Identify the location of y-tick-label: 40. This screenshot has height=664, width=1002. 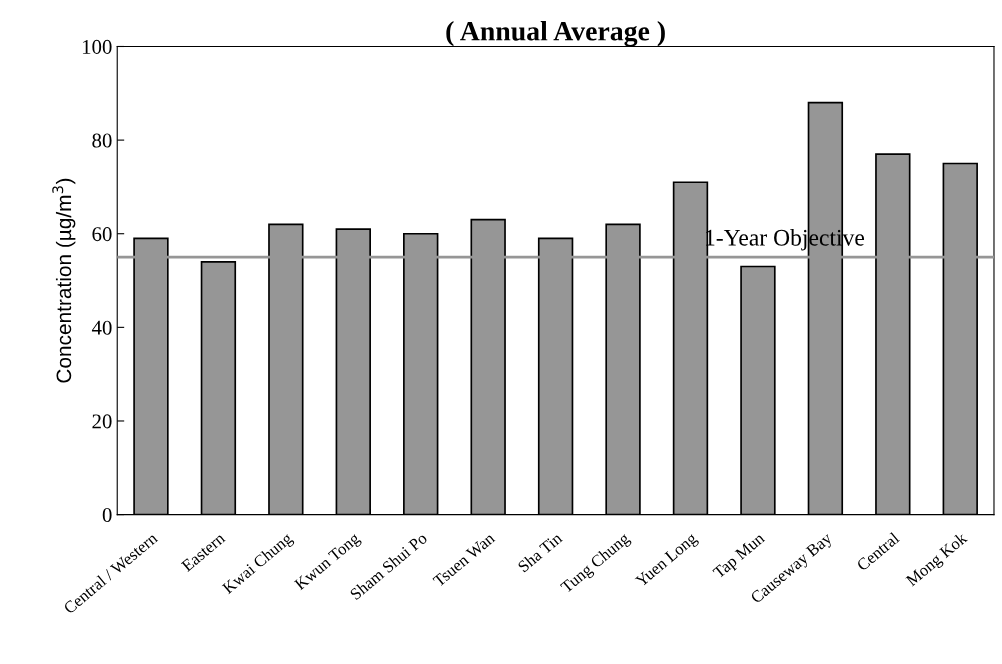
(101, 327).